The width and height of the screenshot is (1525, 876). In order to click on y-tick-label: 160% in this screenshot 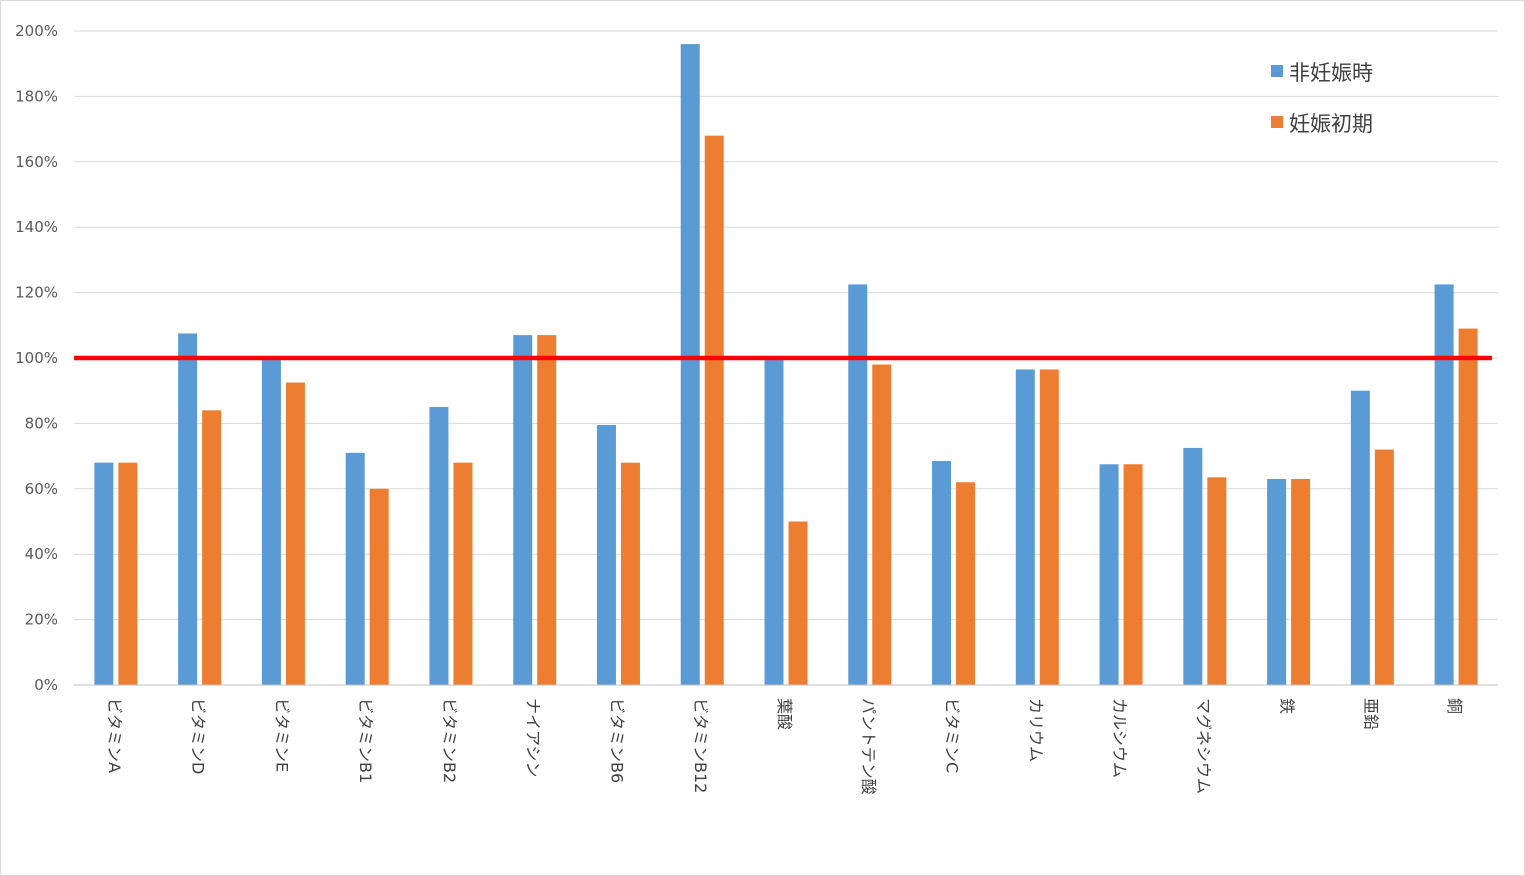, I will do `click(36, 162)`.